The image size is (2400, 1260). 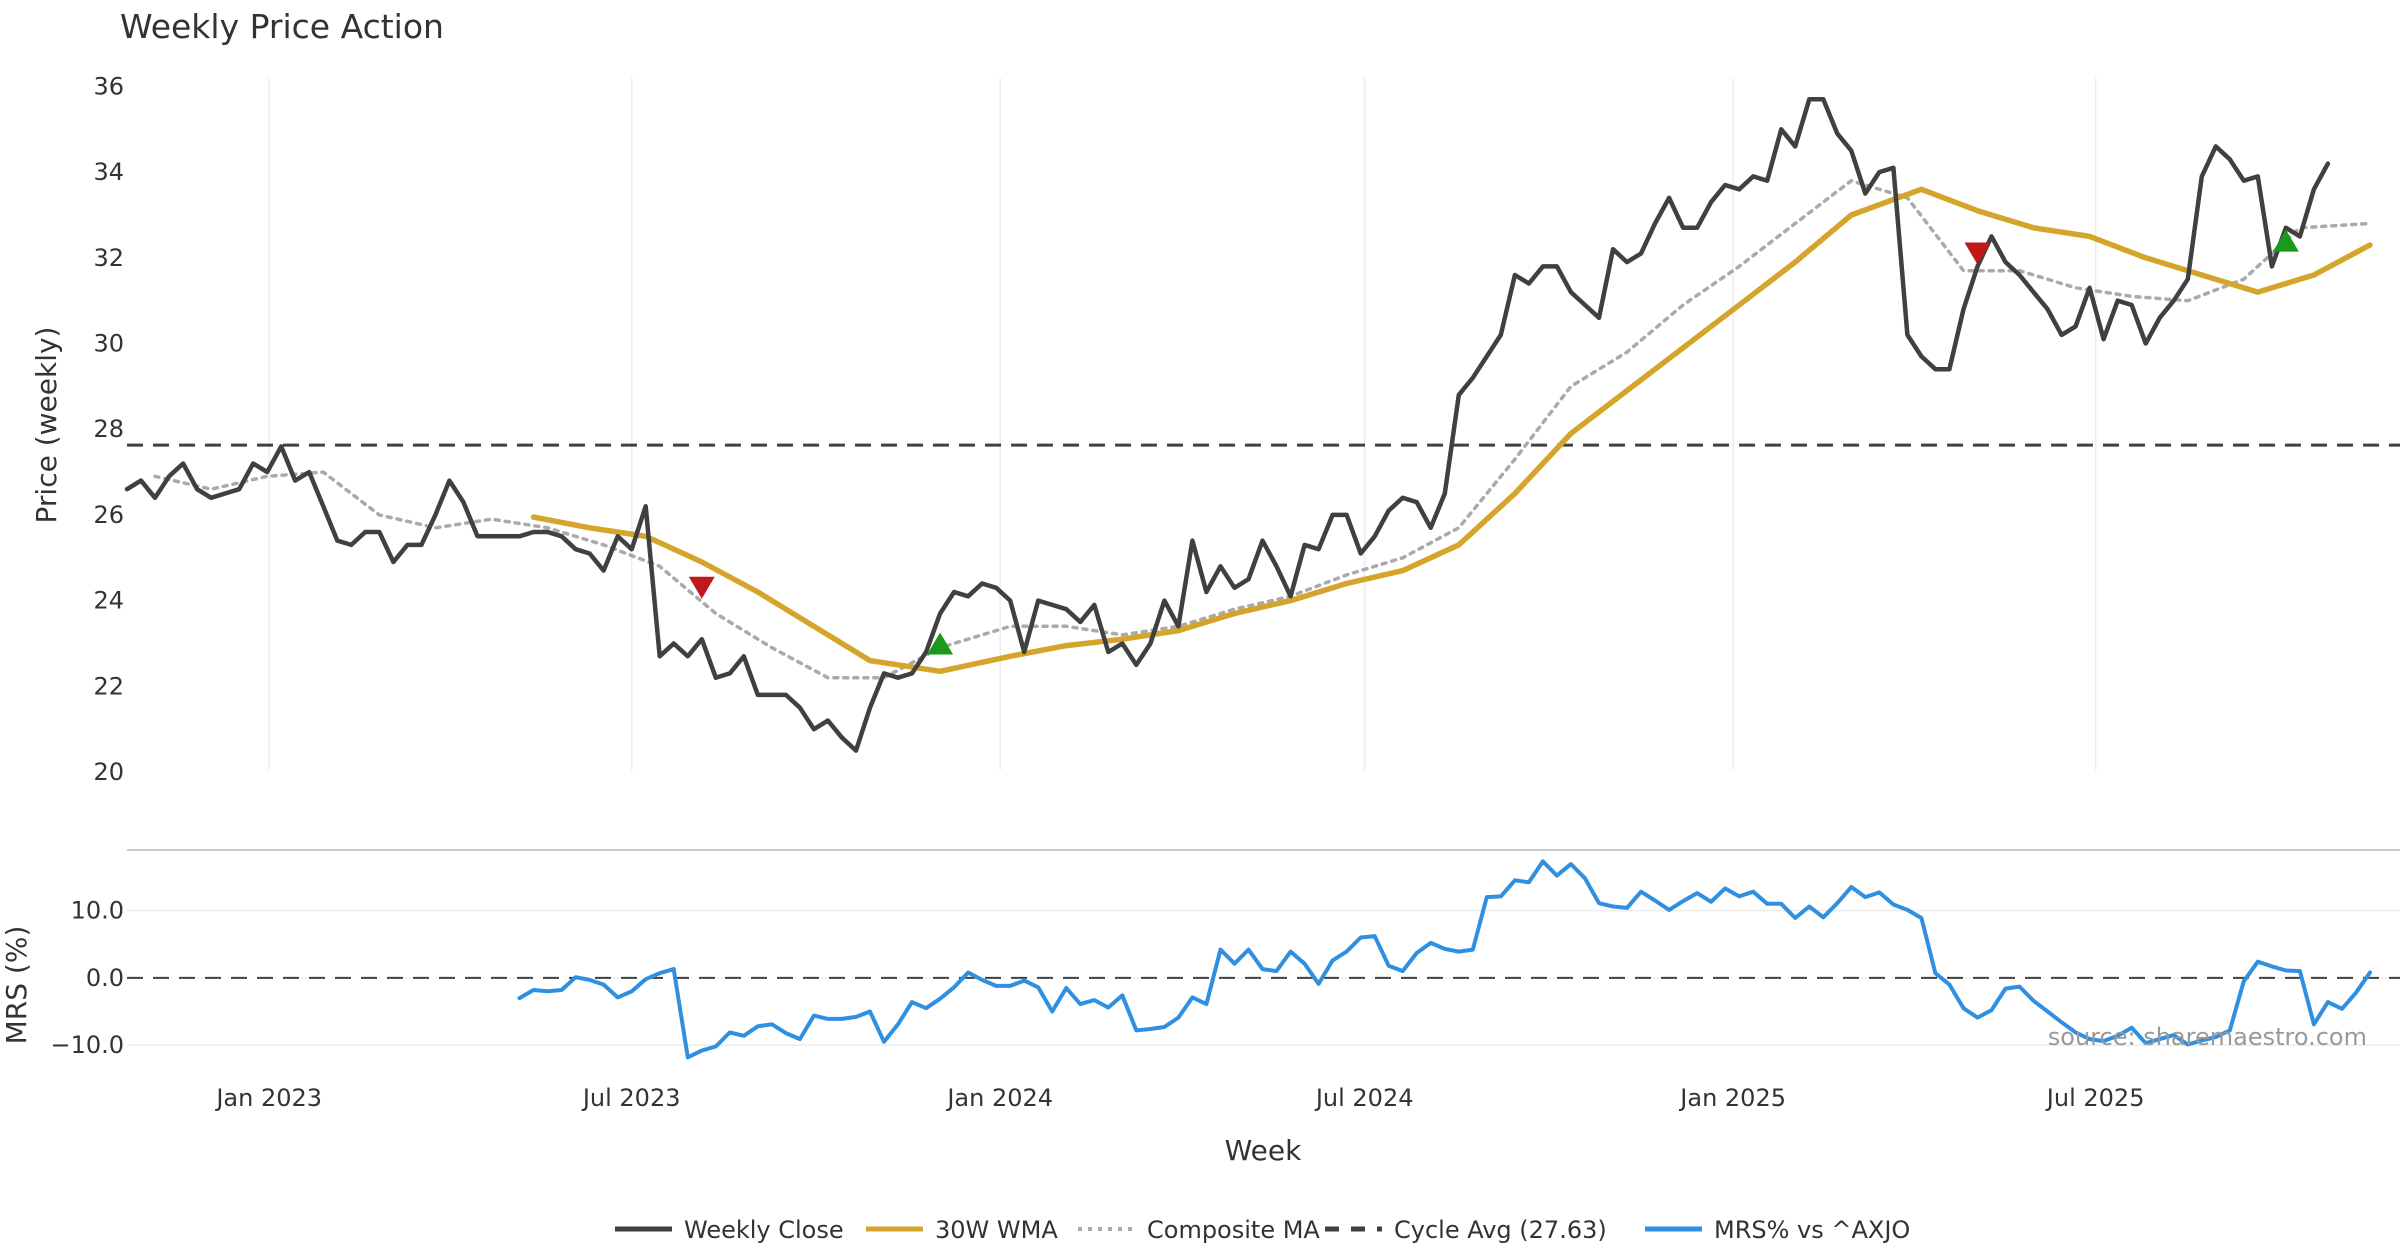 I want to click on x-tick-label: Jan 2024, so click(x=999, y=1098).